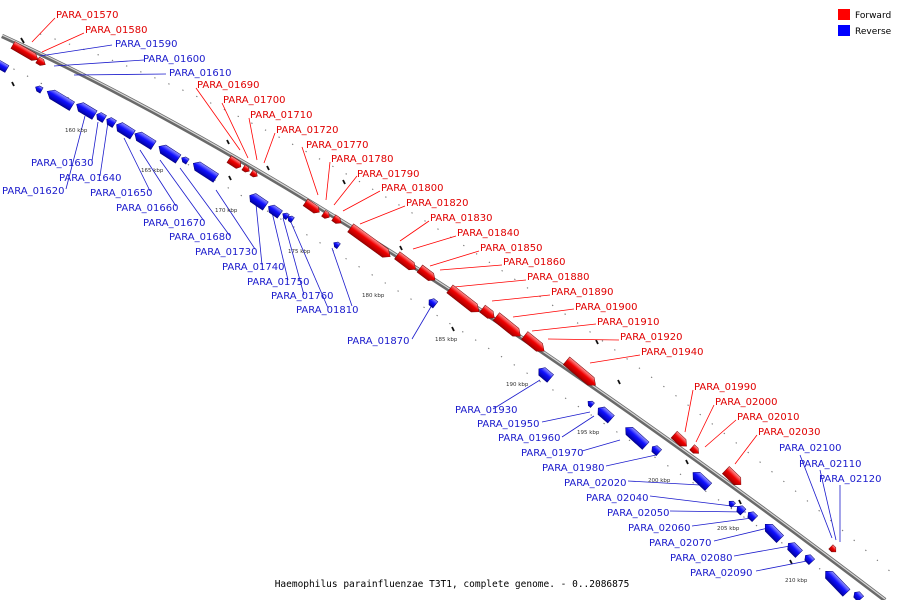 The height and width of the screenshot is (600, 900). I want to click on gene-label: PARA_01940, so click(672, 352).